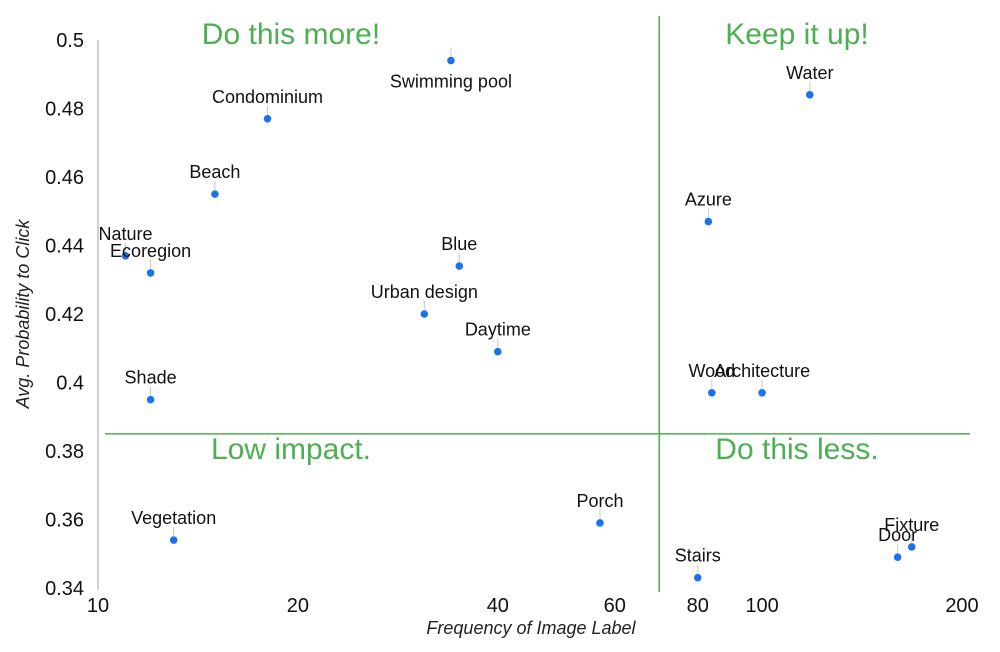  Describe the element at coordinates (64, 110) in the screenshot. I see `y-tick-label: 0.48` at that location.